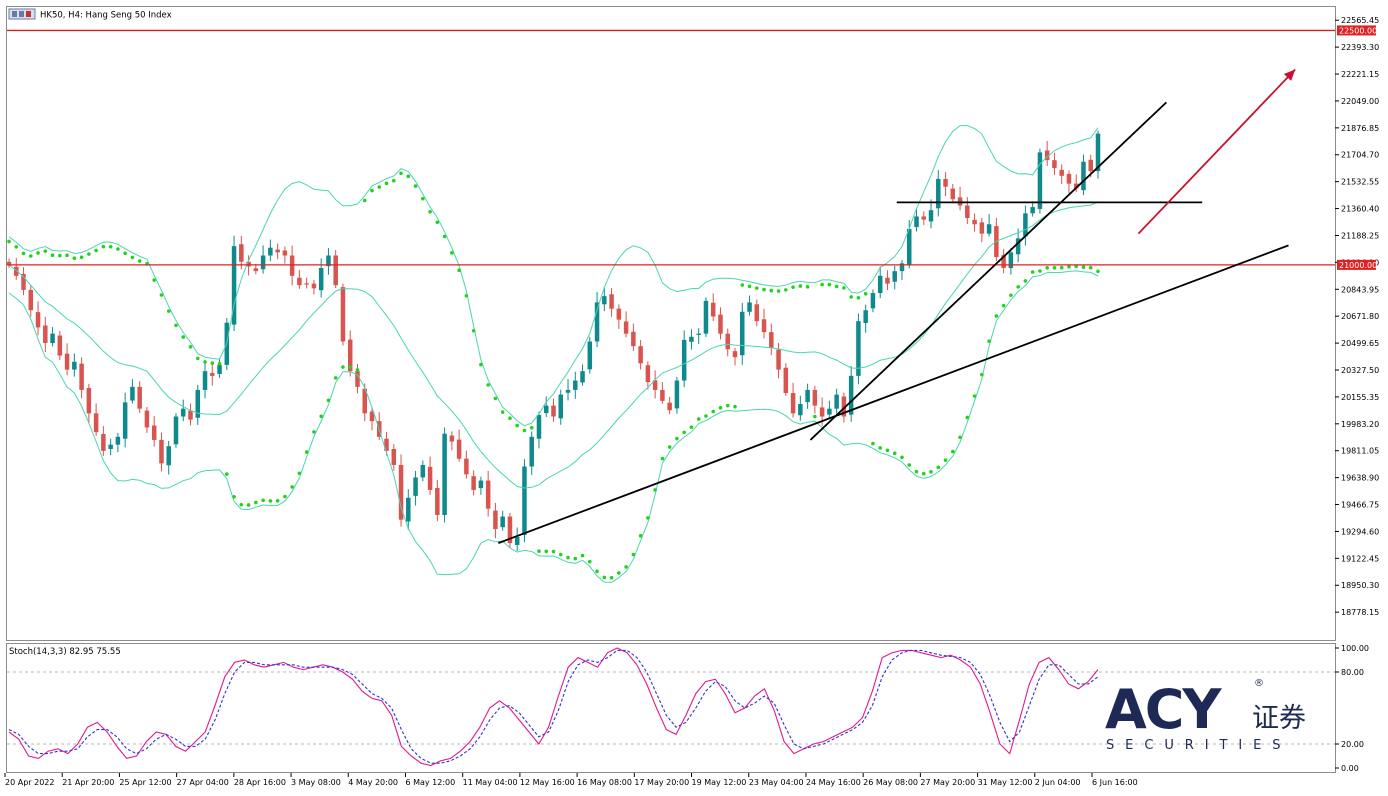 The image size is (1388, 796). I want to click on stoch-plot, so click(671, 707).